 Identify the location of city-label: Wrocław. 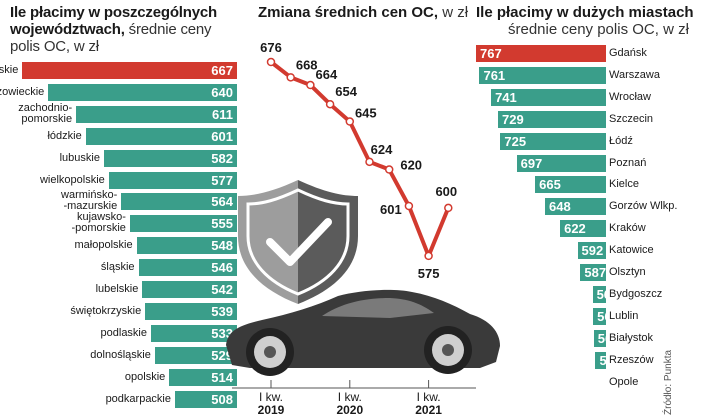
(630, 96).